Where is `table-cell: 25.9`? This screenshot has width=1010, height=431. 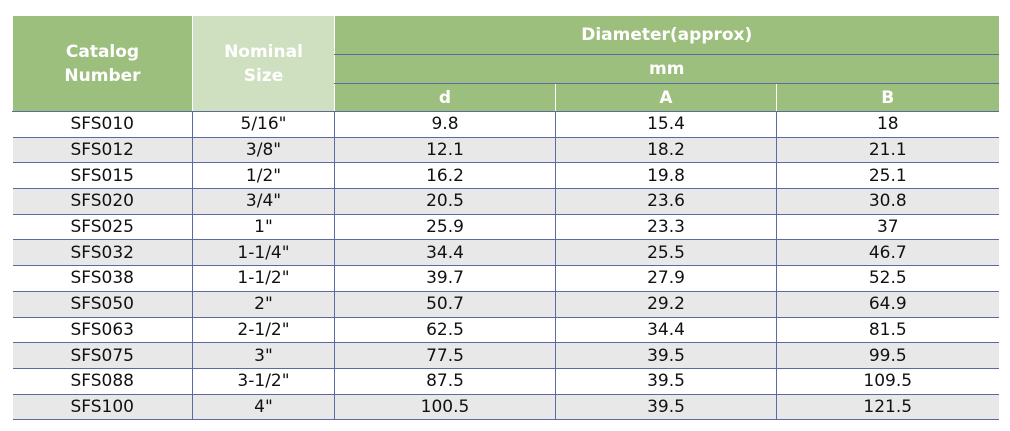
table-cell: 25.9 is located at coordinates (445, 227).